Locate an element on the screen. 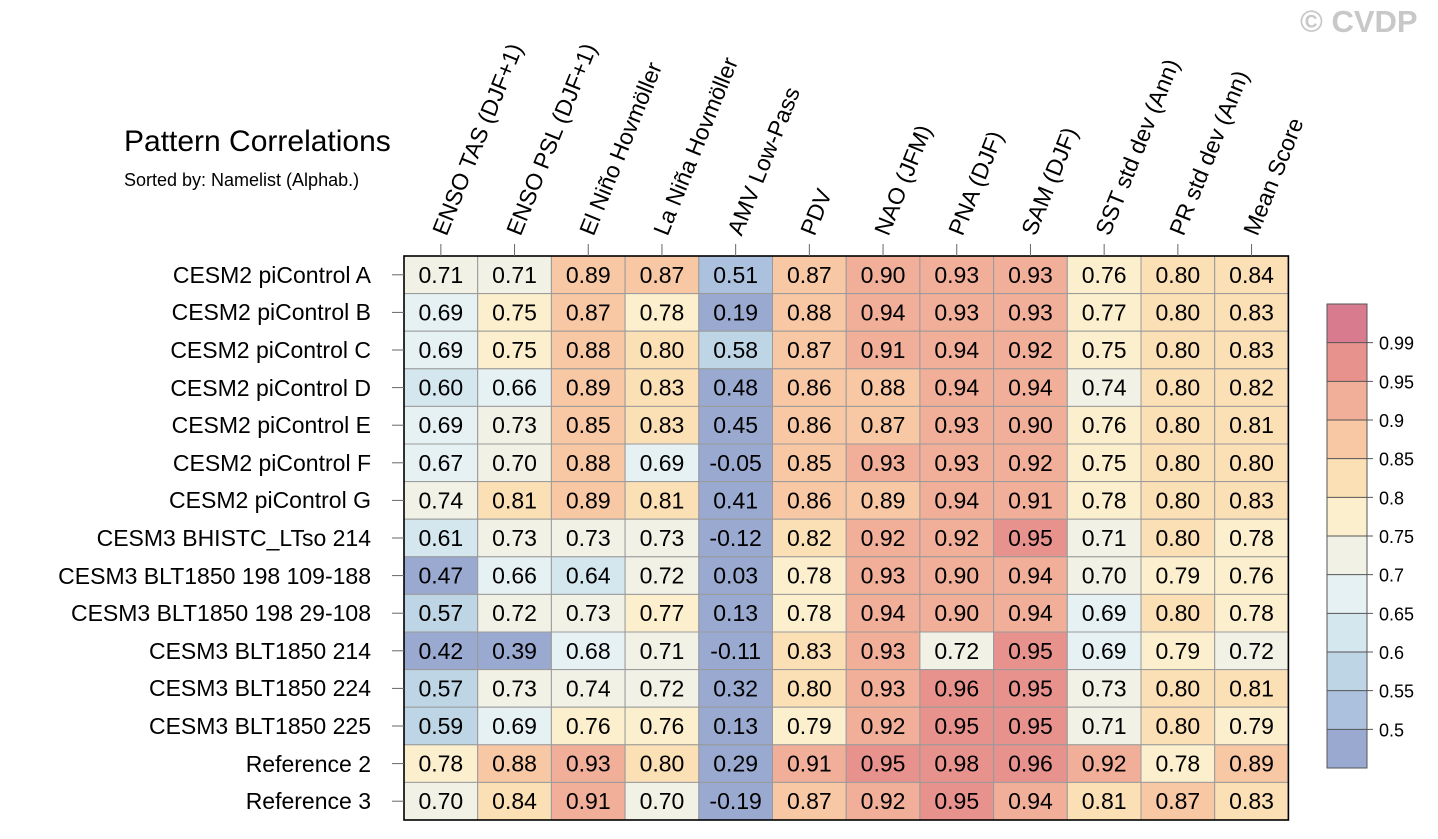 The width and height of the screenshot is (1438, 839). cell-value-label: 0.57 is located at coordinates (440, 688).